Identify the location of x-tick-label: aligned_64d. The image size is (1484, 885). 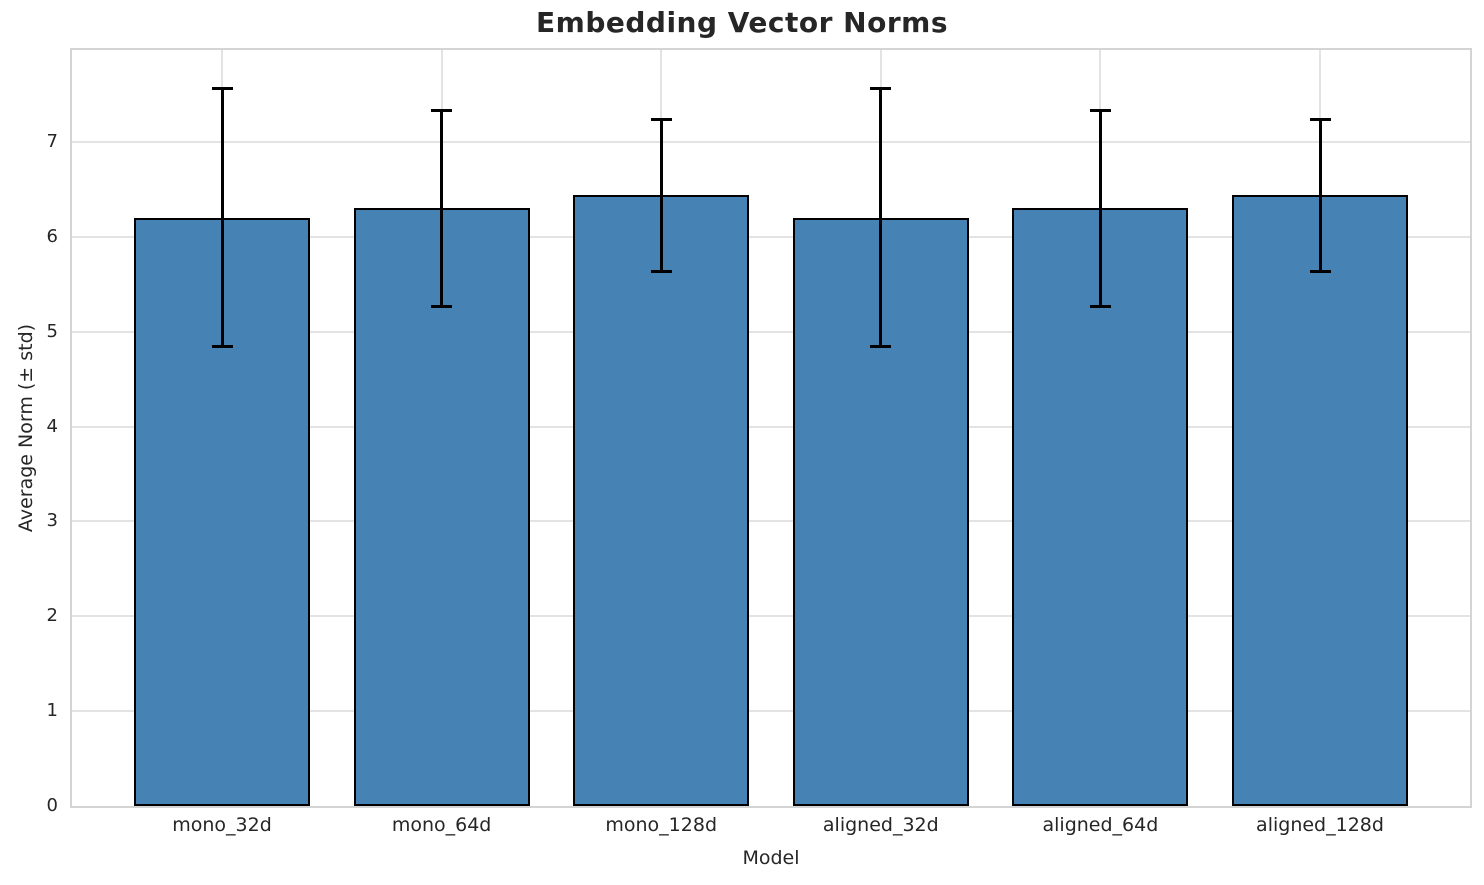
(1100, 825).